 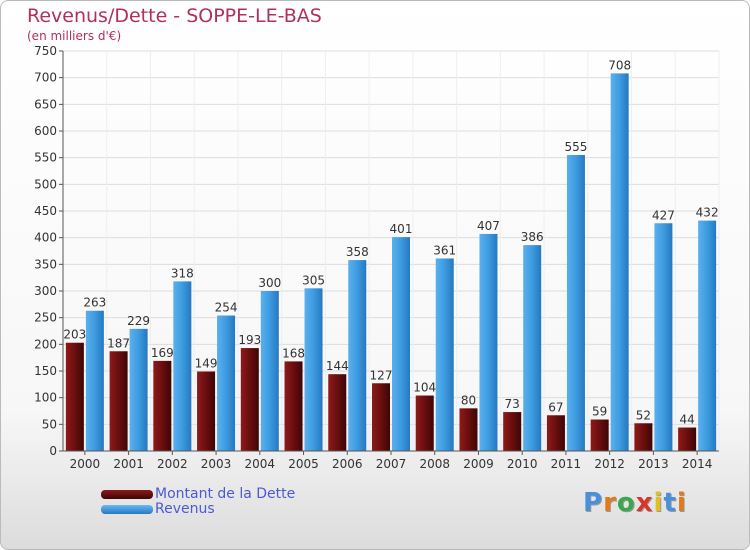 What do you see at coordinates (643, 415) in the screenshot?
I see `data-label-debt: 52` at bounding box center [643, 415].